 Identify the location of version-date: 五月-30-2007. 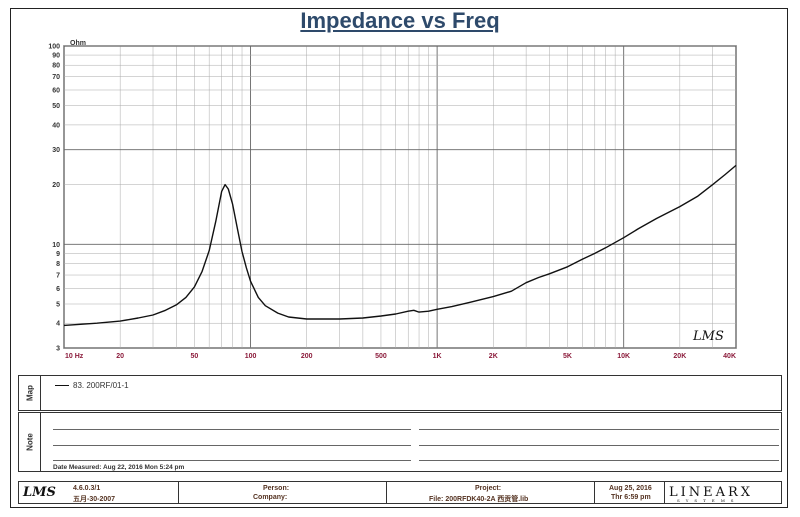
(94, 499).